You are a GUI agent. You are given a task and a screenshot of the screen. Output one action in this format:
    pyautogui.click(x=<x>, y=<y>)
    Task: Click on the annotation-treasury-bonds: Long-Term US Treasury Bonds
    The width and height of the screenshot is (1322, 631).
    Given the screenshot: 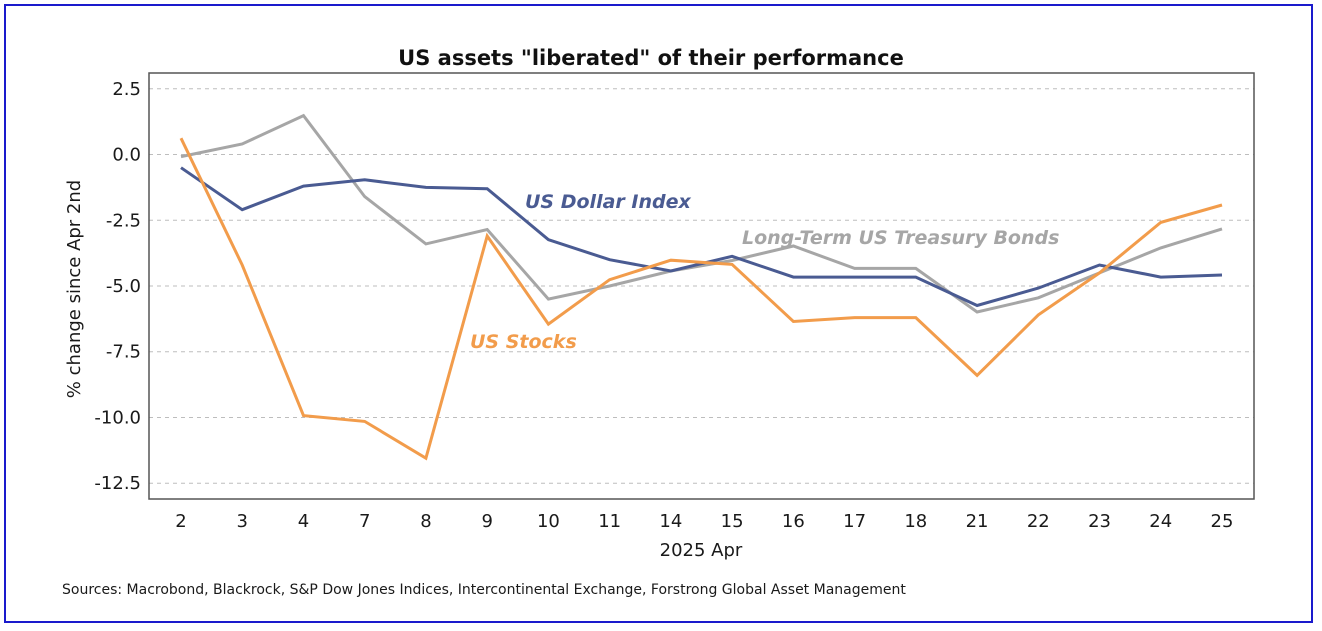 What is the action you would take?
    pyautogui.click(x=900, y=238)
    